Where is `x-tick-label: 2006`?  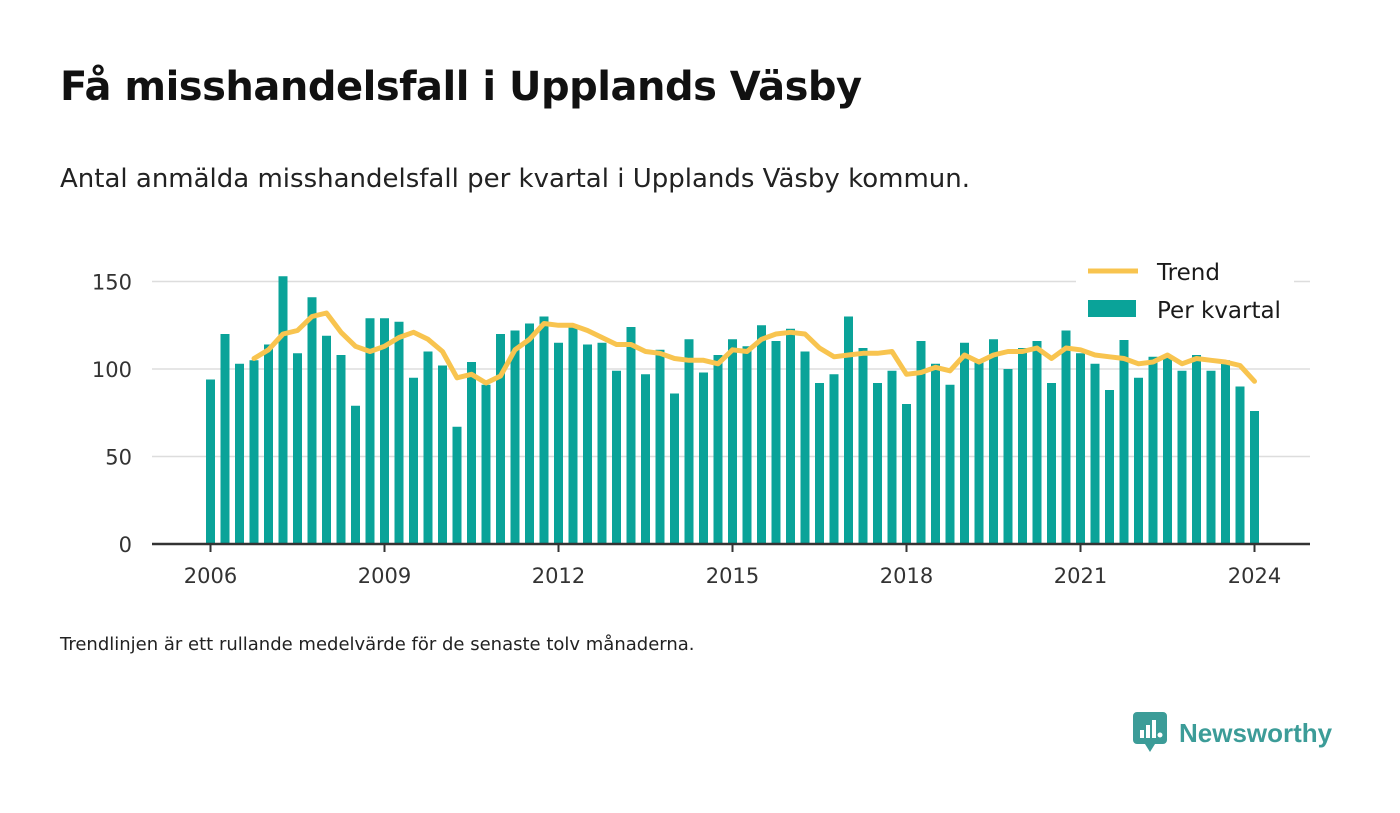 x-tick-label: 2006 is located at coordinates (210, 576).